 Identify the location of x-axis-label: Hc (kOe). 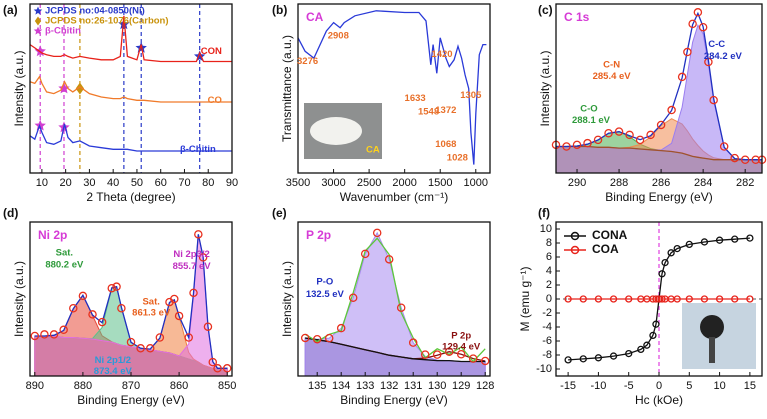
(659, 400).